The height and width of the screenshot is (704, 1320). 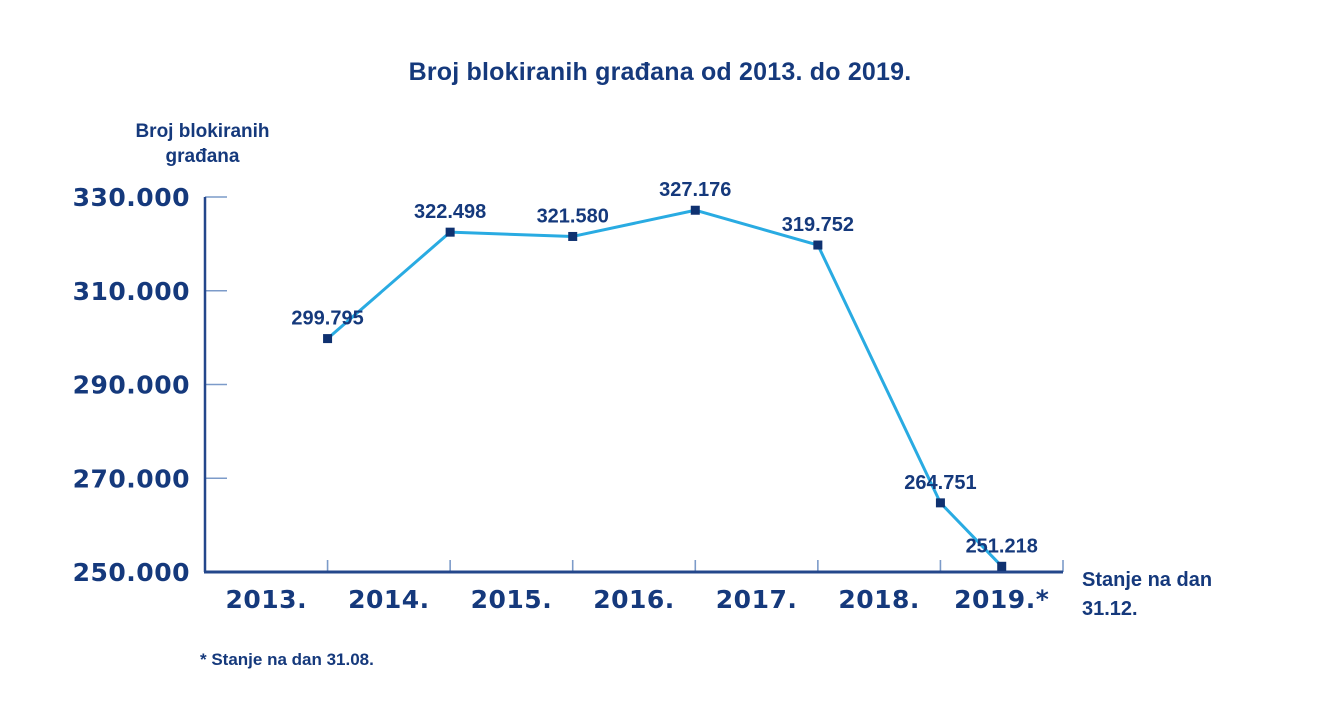 I want to click on x-tick-label: 2018., so click(x=879, y=599).